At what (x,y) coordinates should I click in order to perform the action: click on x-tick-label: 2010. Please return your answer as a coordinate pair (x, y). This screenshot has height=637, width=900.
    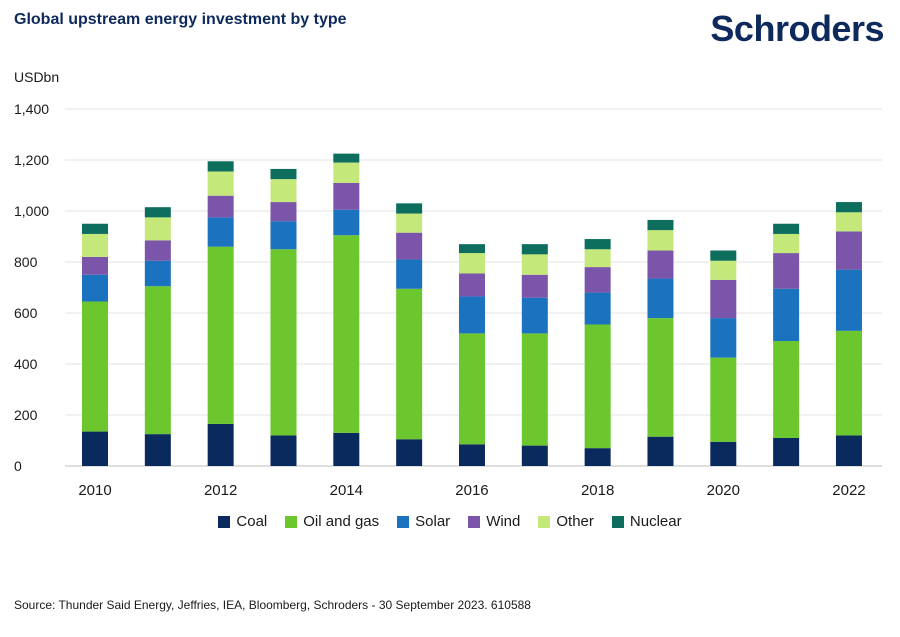
    Looking at the image, I should click on (94, 490).